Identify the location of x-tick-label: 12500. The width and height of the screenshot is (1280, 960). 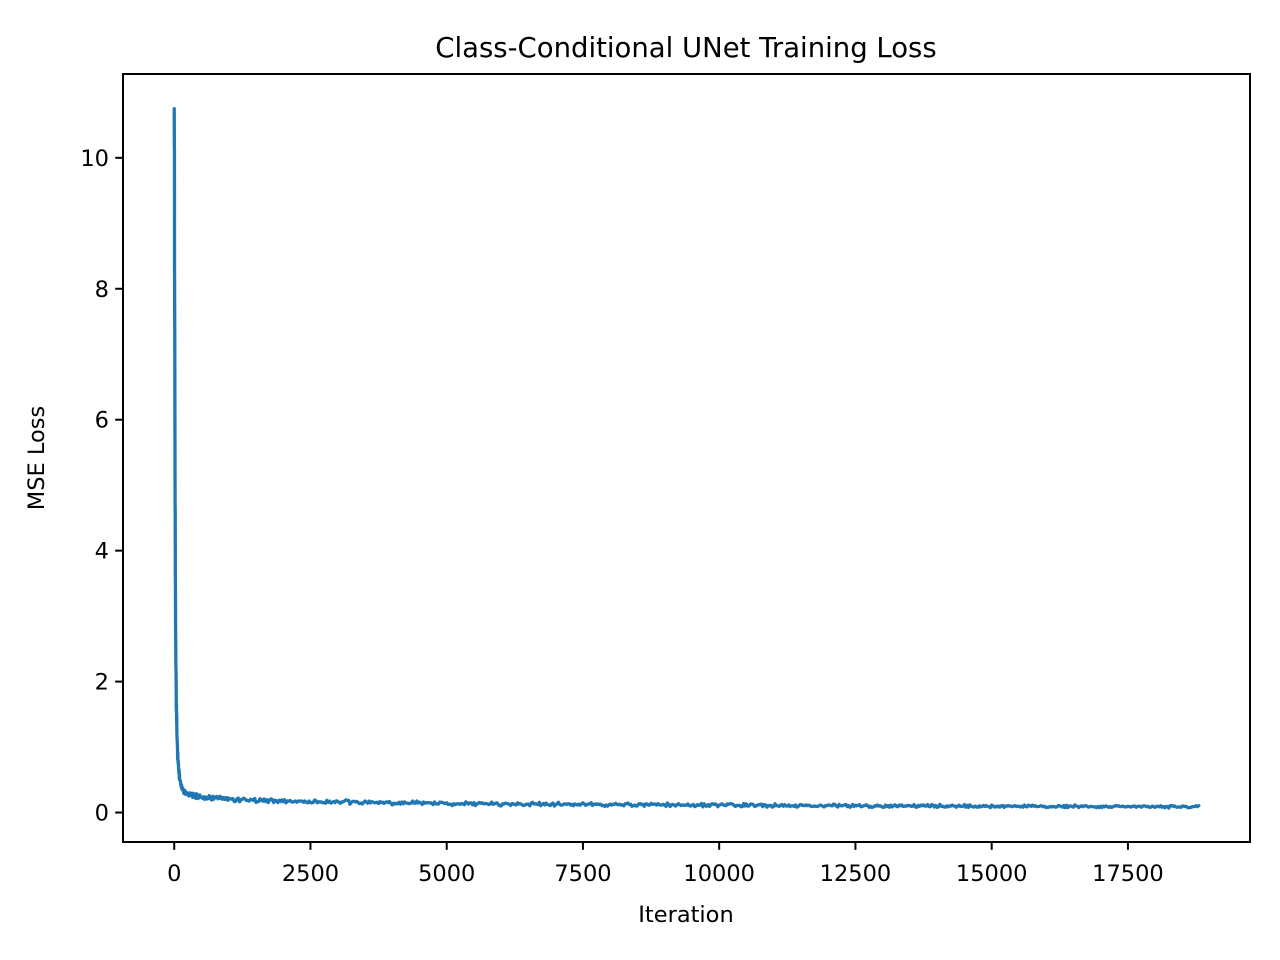
(856, 874).